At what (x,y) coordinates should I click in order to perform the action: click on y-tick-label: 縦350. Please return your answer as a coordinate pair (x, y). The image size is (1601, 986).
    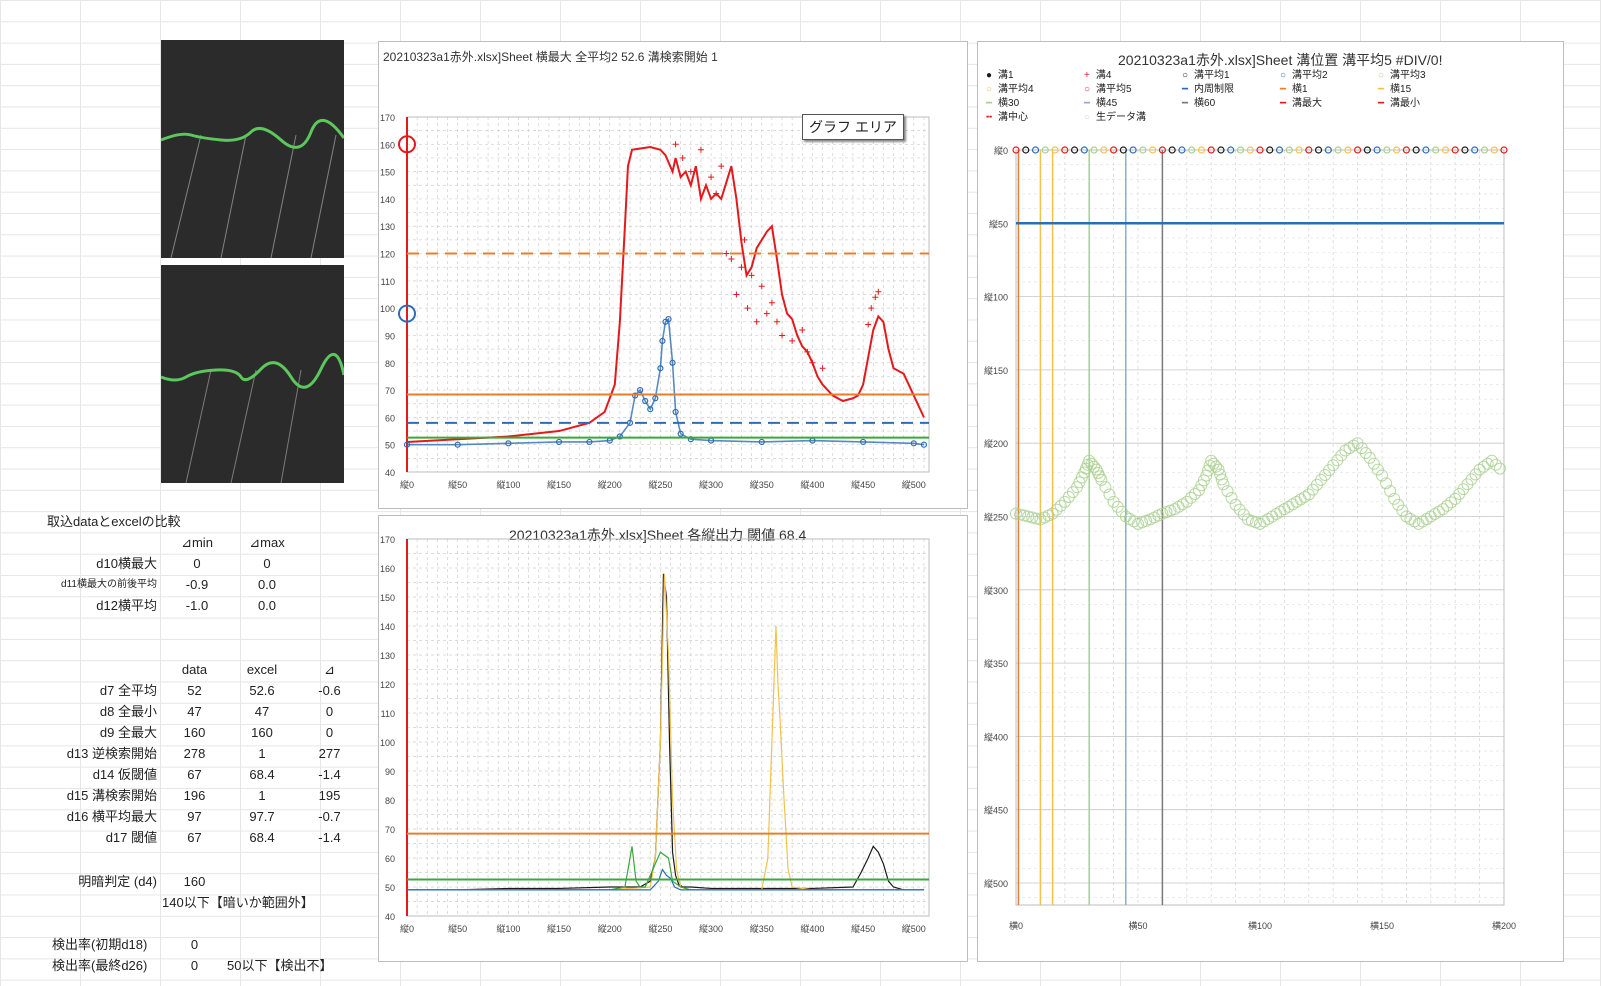
    Looking at the image, I should click on (996, 663).